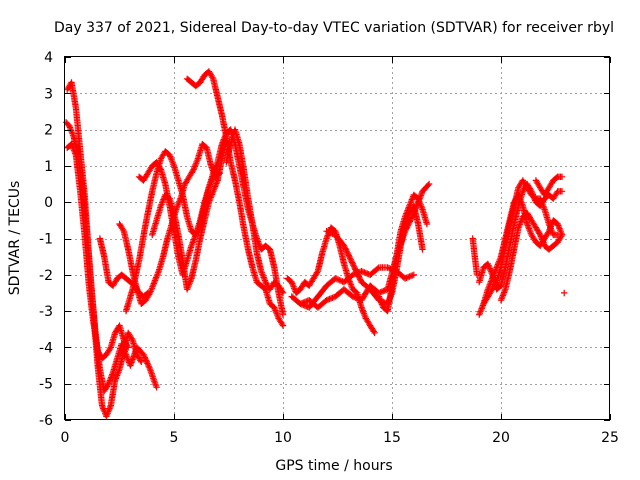  I want to click on series-track-v, so click(564, 293).